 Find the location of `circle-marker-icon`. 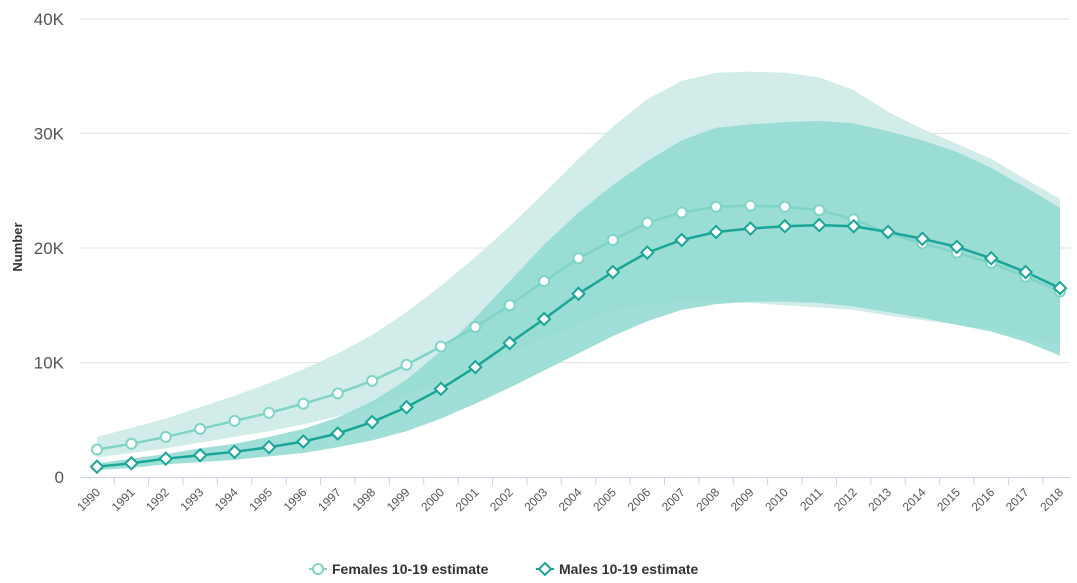

circle-marker-icon is located at coordinates (318, 569).